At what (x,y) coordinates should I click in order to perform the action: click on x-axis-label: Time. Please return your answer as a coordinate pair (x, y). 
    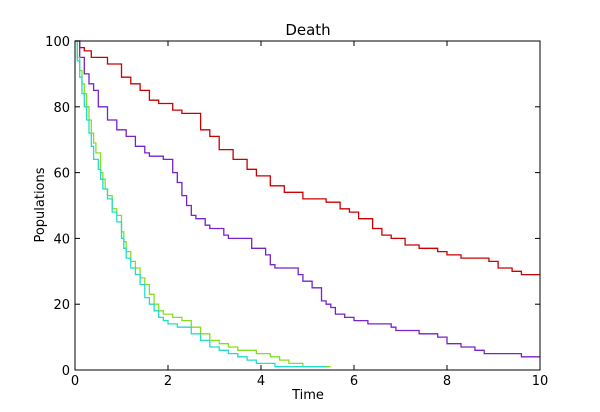
    Looking at the image, I should click on (307, 395).